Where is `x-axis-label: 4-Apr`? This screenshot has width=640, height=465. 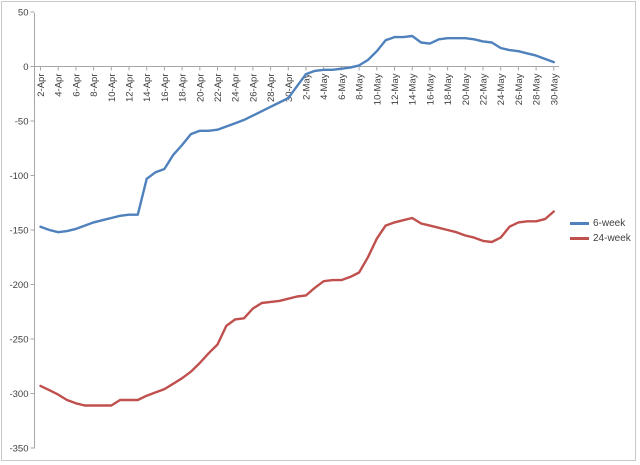 x-axis-label: 4-Apr is located at coordinates (59, 85).